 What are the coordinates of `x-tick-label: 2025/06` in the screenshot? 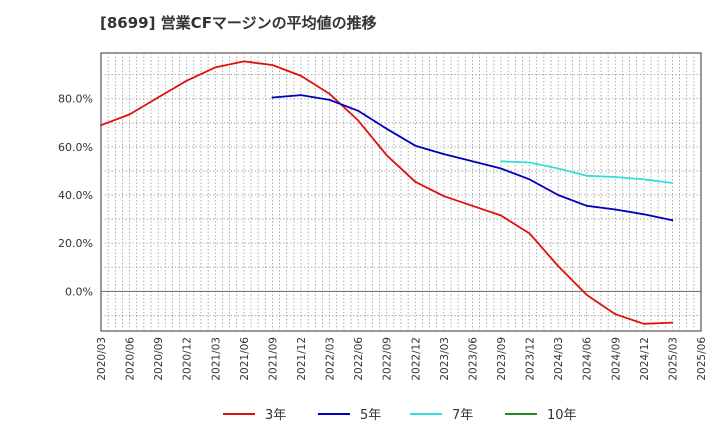 It's located at (702, 359).